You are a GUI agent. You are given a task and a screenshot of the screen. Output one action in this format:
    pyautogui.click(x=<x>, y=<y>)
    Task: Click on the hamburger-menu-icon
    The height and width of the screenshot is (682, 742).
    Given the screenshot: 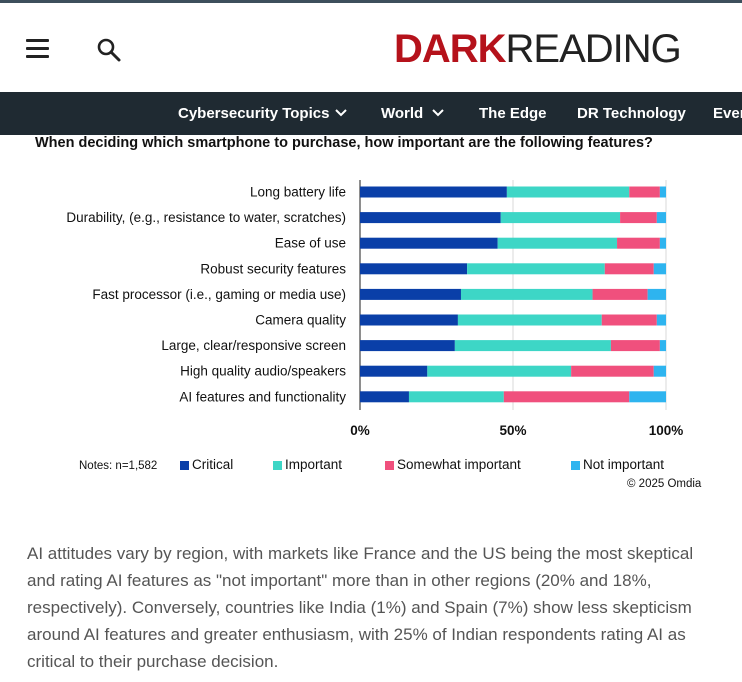 What is the action you would take?
    pyautogui.click(x=38, y=49)
    